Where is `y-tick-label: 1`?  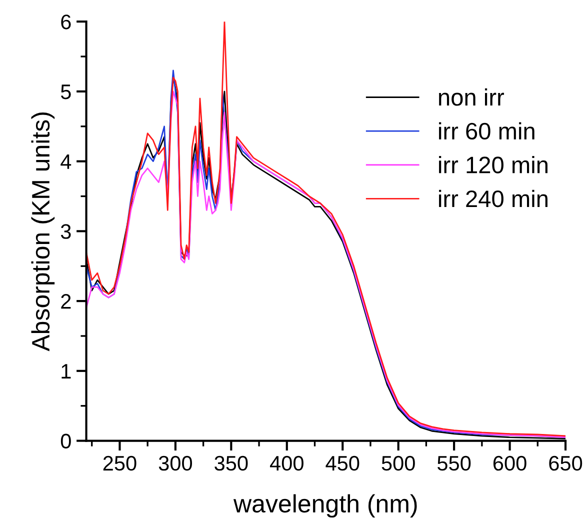
y-tick-label: 1 is located at coordinates (66, 371).